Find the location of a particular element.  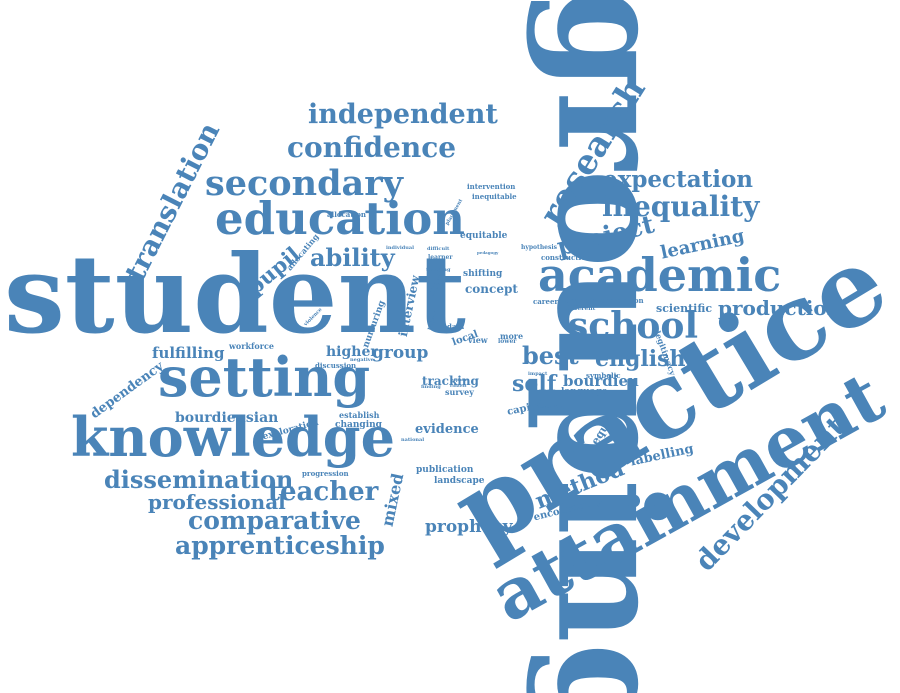

word-tracking: tracking is located at coordinates (450, 381).